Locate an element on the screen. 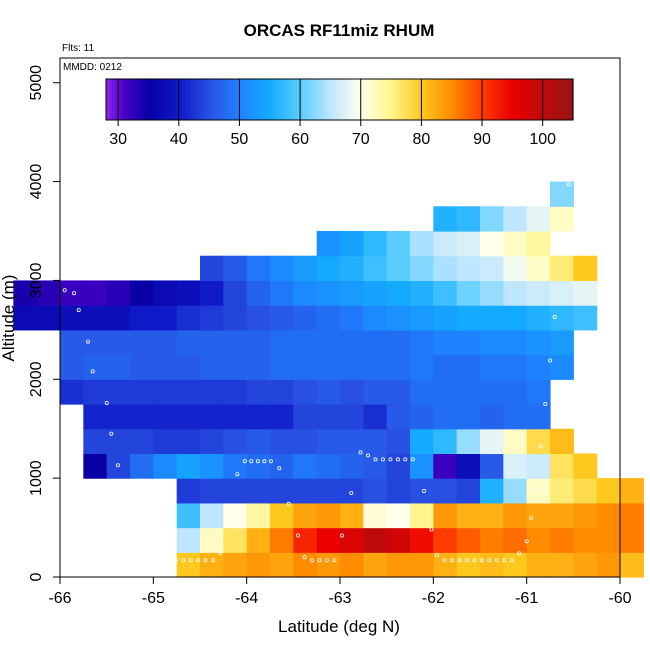 The image size is (650, 650). y-tick-label: 1000 is located at coordinates (36, 478).